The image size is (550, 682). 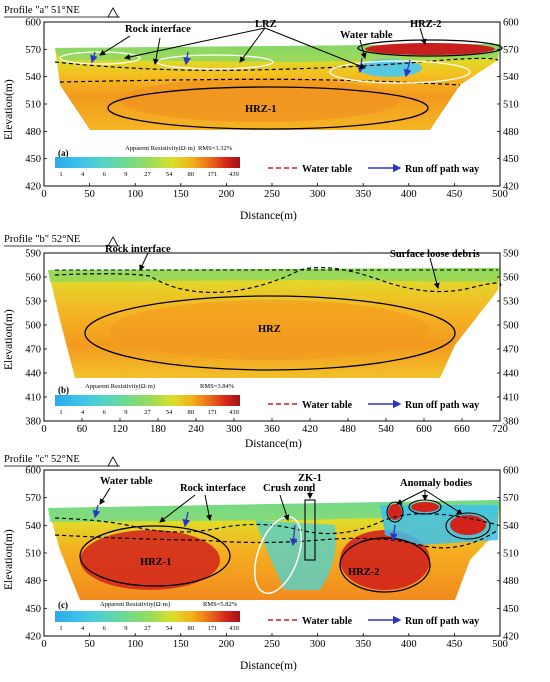 What do you see at coordinates (33, 278) in the screenshot?
I see `y-tick-label: 560` at bounding box center [33, 278].